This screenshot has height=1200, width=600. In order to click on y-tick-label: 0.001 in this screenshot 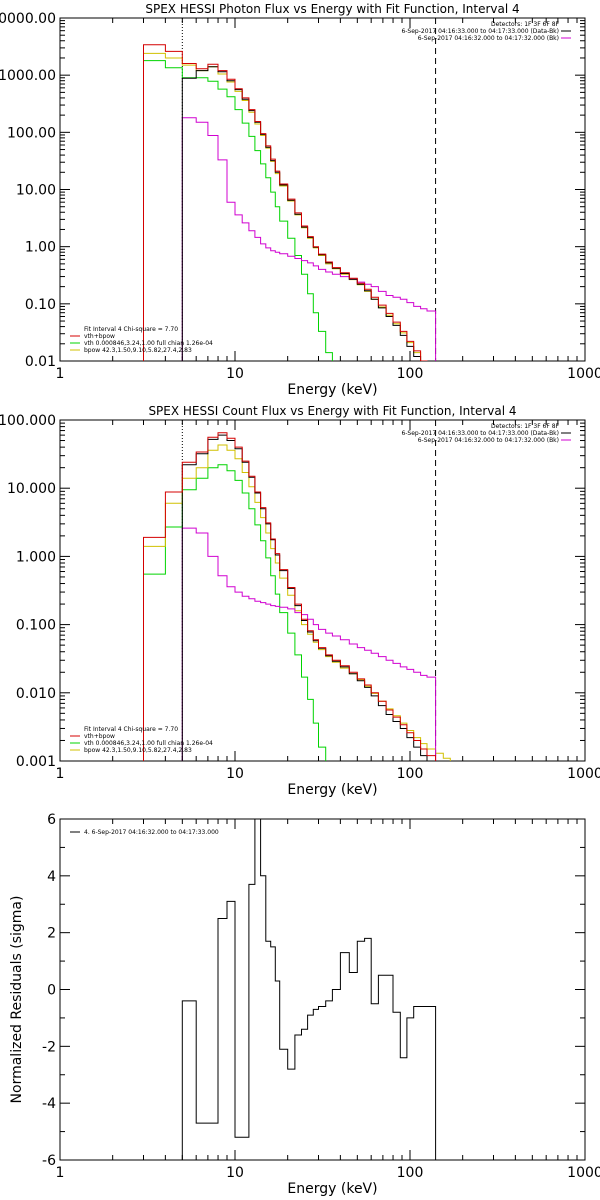, I will do `click(36, 762)`.